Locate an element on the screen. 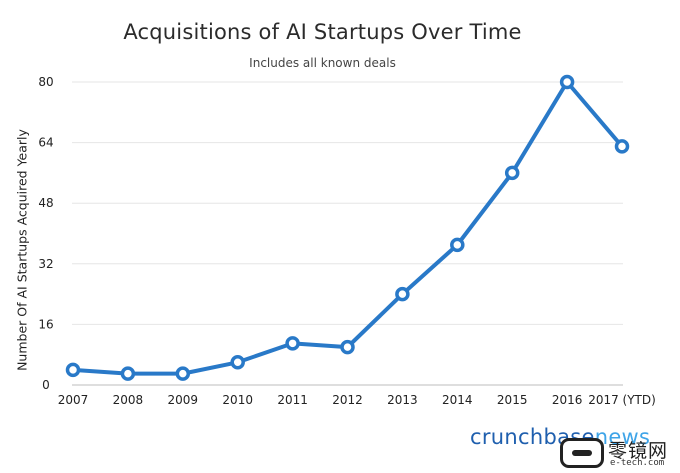 Image resolution: width=680 pixels, height=473 pixels. x-tick-label: 2014 is located at coordinates (457, 400).